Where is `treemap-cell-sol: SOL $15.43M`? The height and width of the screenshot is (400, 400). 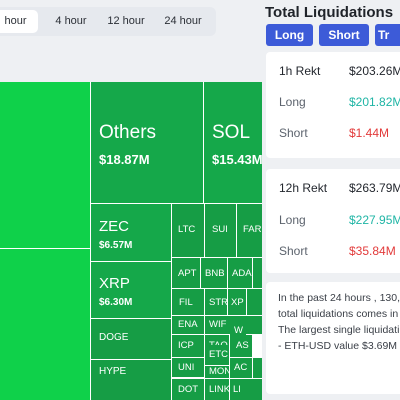
treemap-cell-sol: SOL $15.43M is located at coordinates (233, 142).